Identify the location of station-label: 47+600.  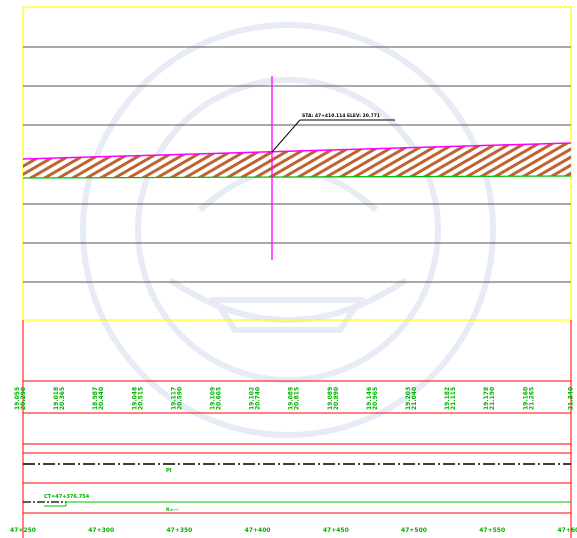
(567, 530).